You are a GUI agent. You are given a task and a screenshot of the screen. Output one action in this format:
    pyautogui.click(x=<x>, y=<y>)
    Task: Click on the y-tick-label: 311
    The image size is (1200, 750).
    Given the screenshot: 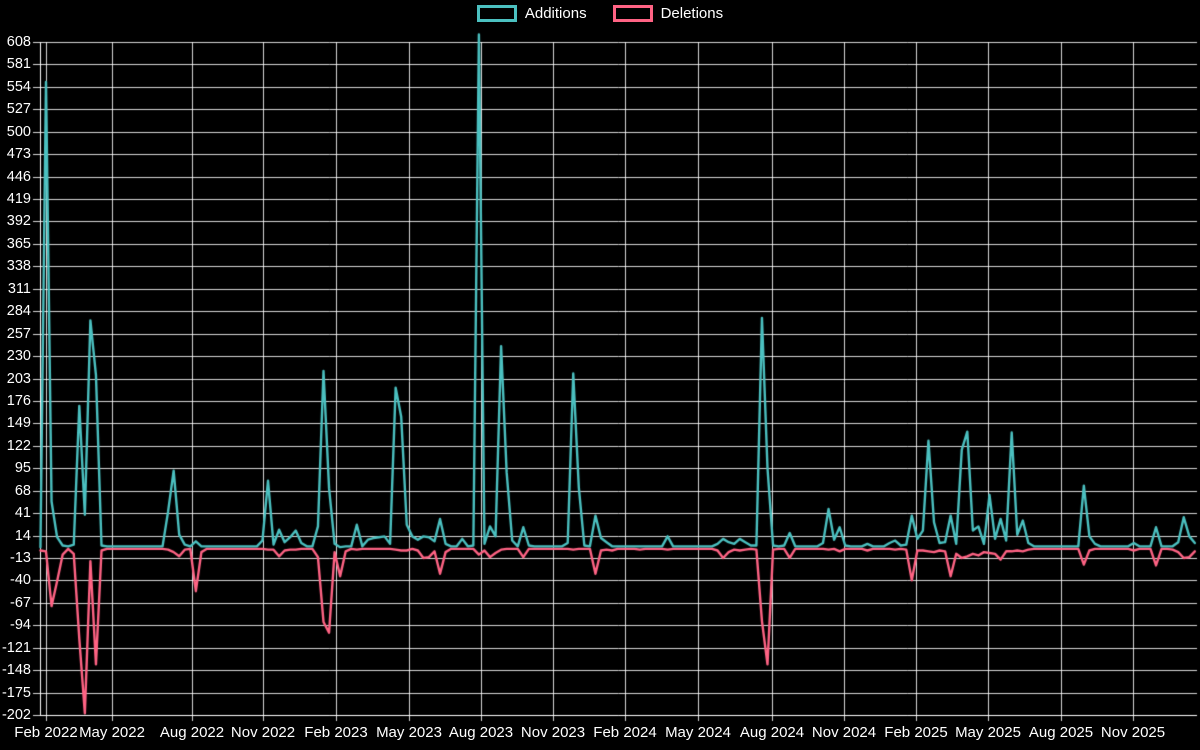 What is the action you would take?
    pyautogui.click(x=19, y=288)
    